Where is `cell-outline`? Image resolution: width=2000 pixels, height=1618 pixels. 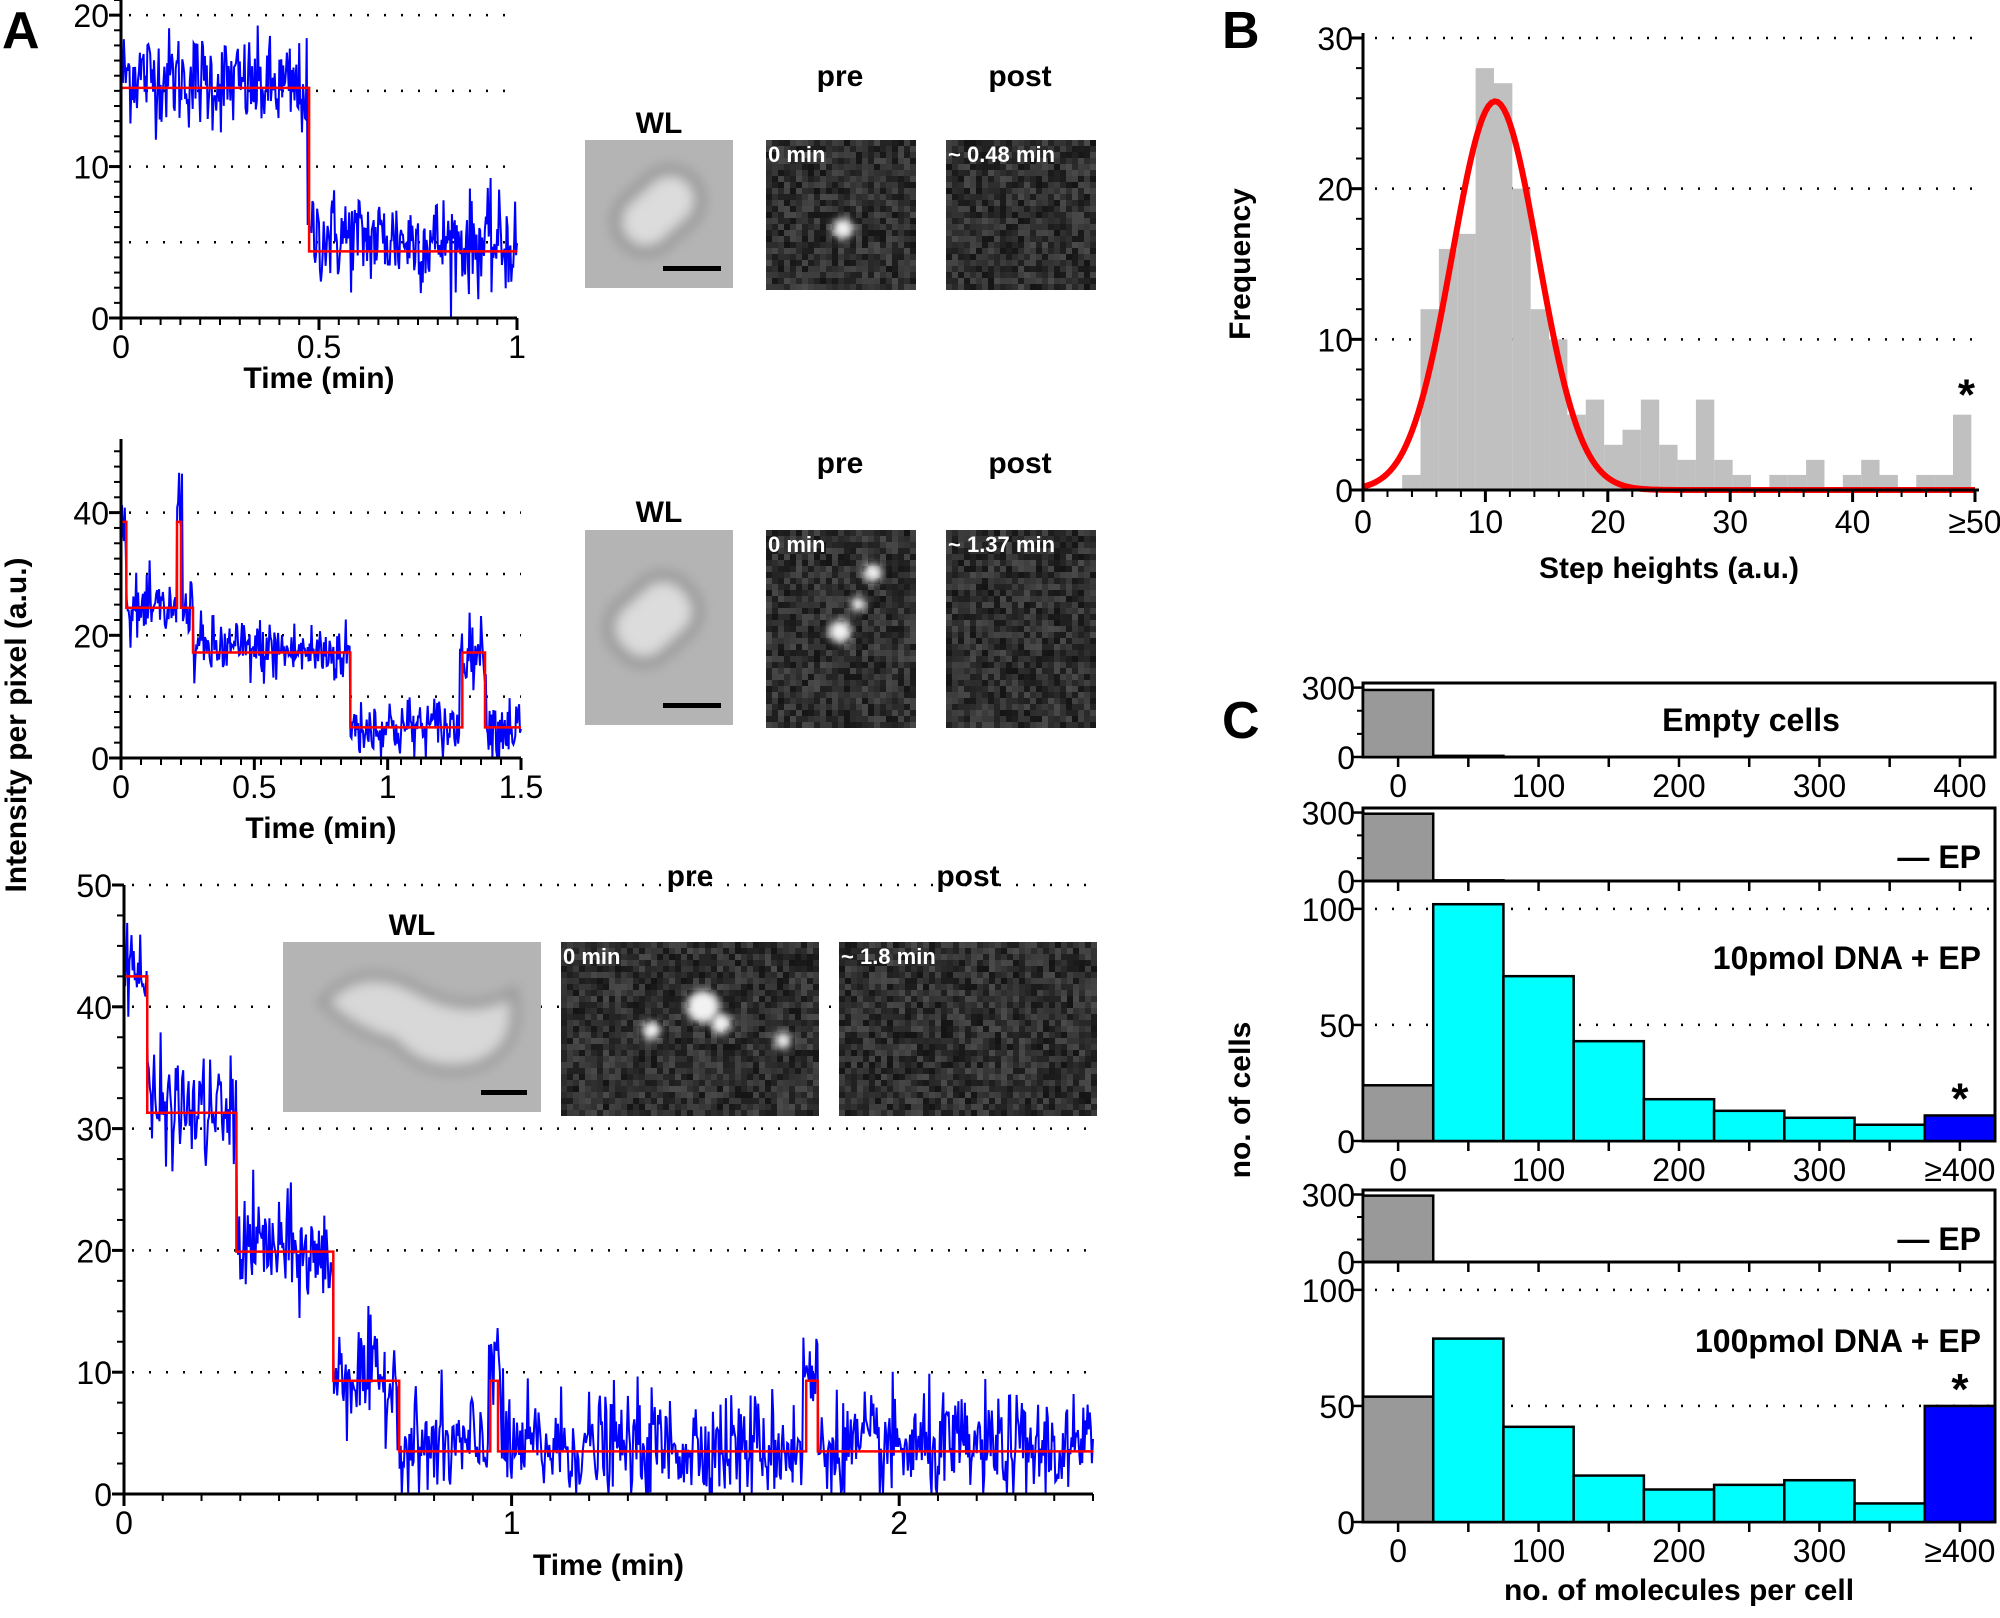 cell-outline is located at coordinates (658, 211).